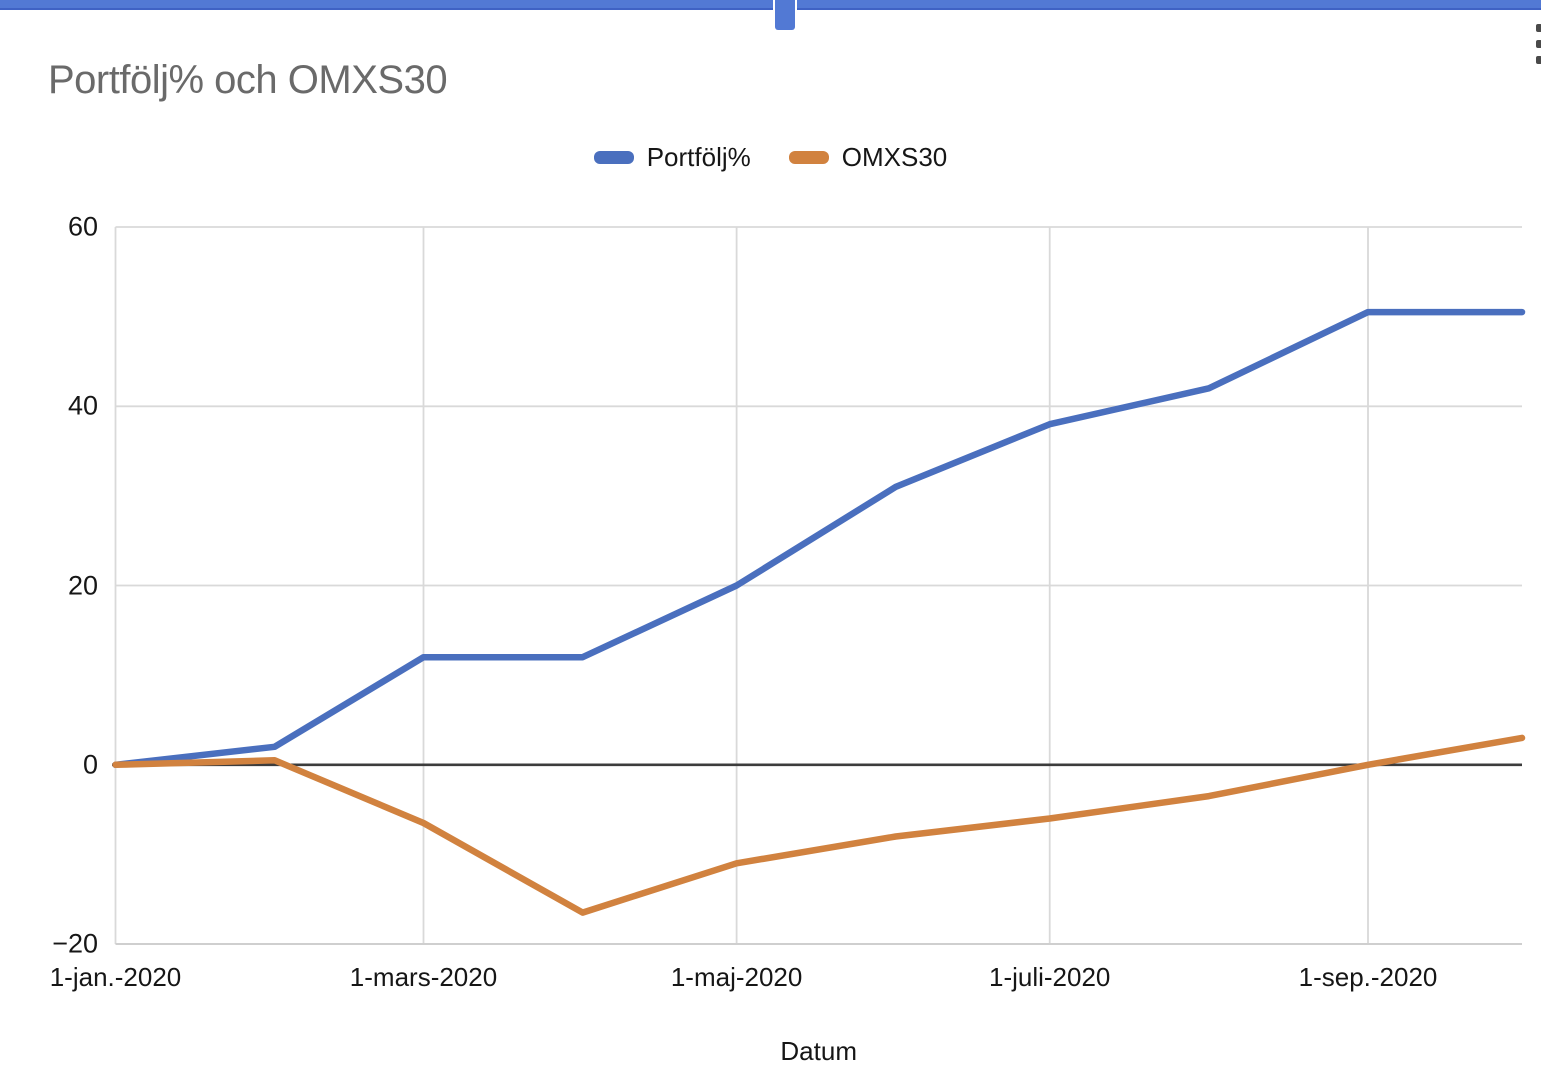  I want to click on legend-swatch-portfolj, so click(613, 157).